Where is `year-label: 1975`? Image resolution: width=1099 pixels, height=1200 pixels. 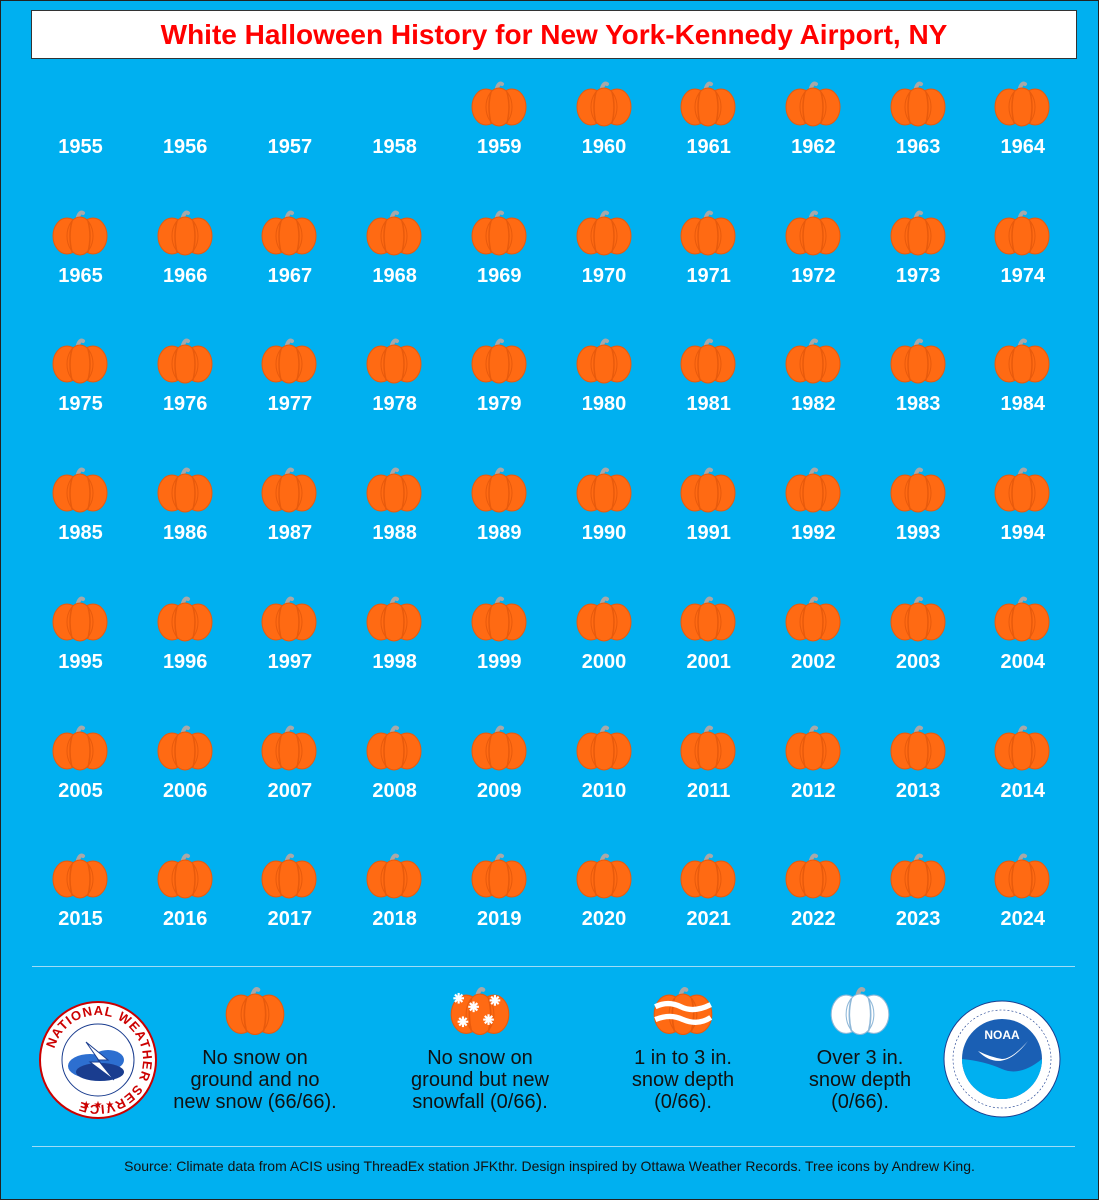
year-label: 1975 is located at coordinates (80, 404).